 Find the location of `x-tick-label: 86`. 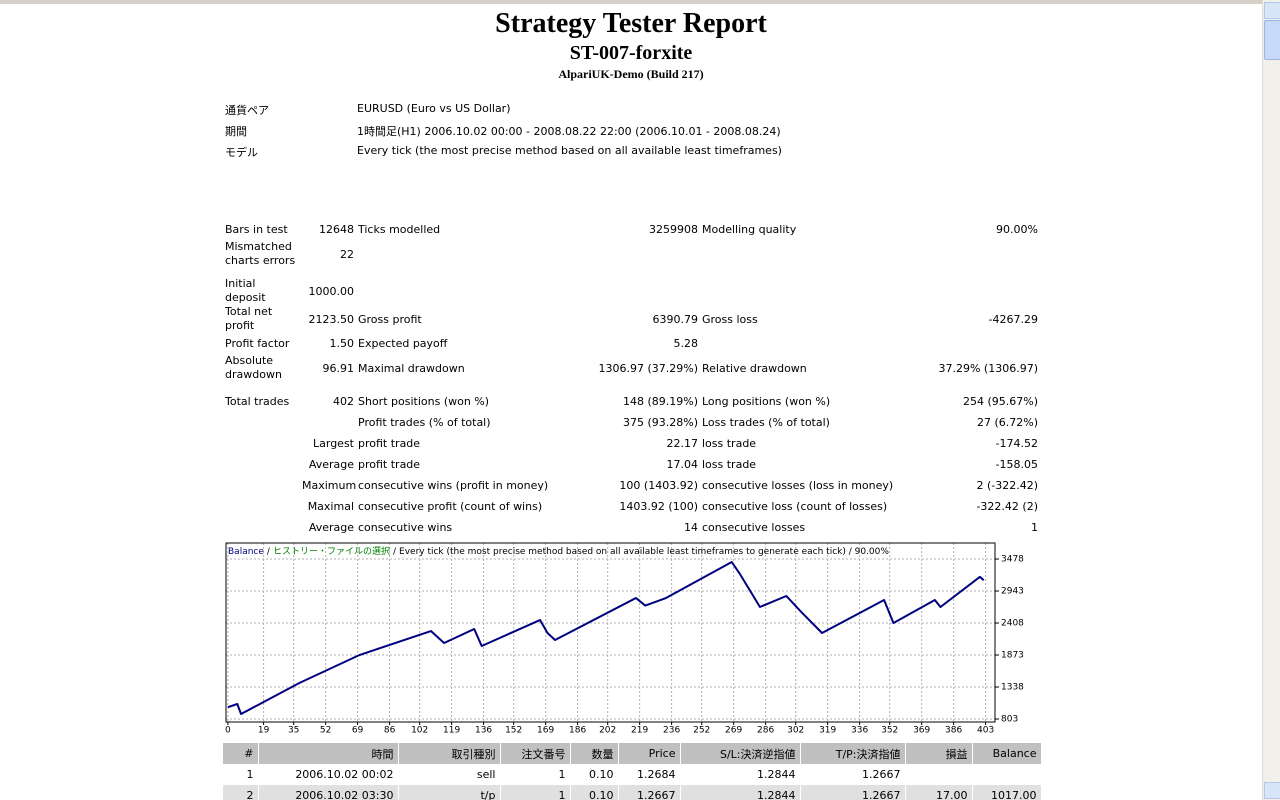

x-tick-label: 86 is located at coordinates (390, 731).